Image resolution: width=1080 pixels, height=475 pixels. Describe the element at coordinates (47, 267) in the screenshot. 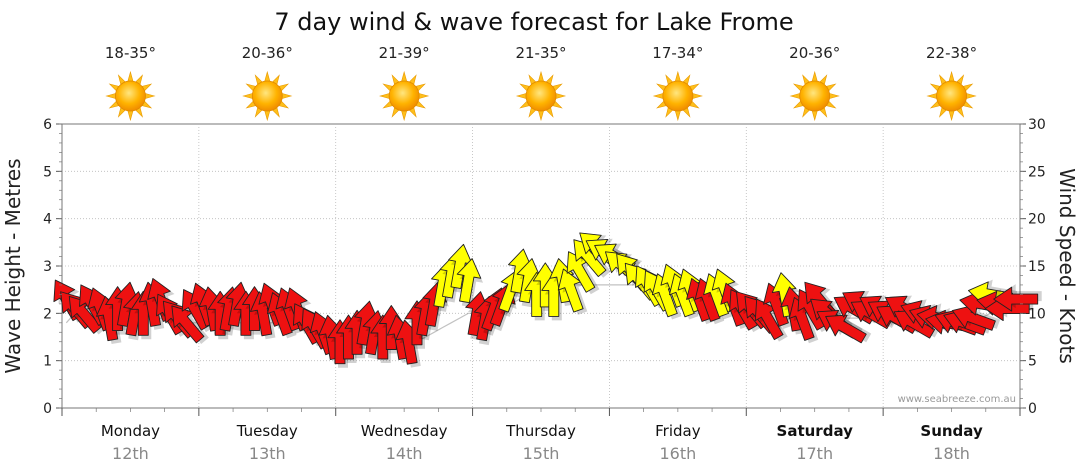

I see `tick-label-left: 3` at that location.